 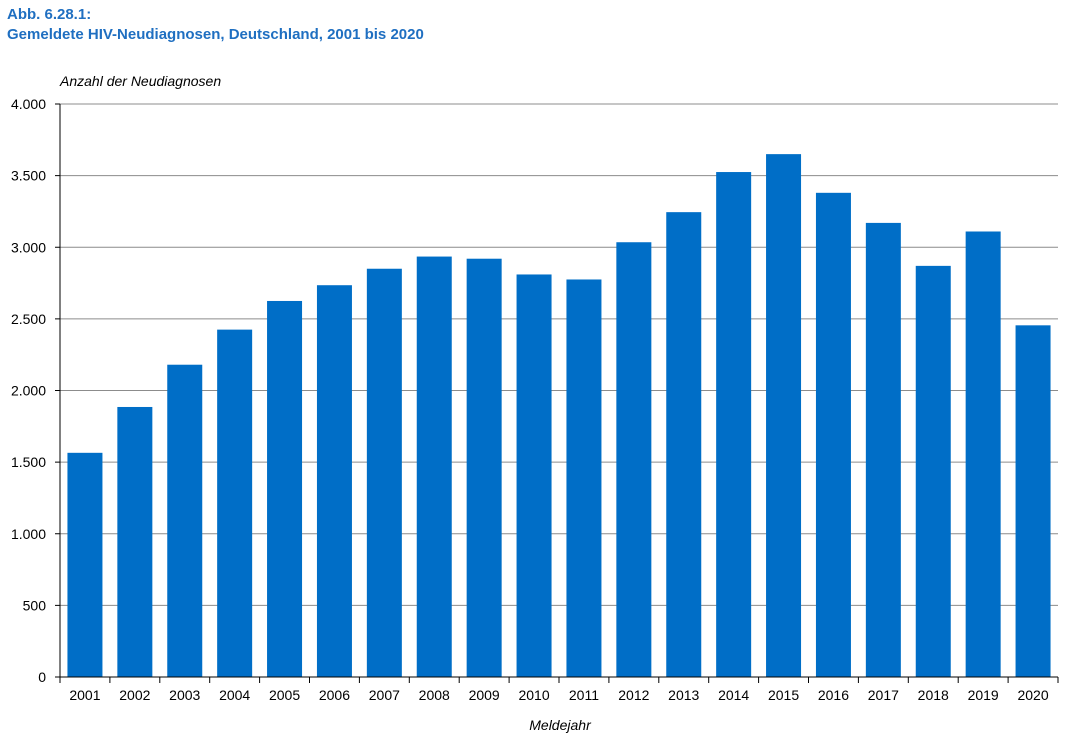 I want to click on bar-2013, so click(x=684, y=444).